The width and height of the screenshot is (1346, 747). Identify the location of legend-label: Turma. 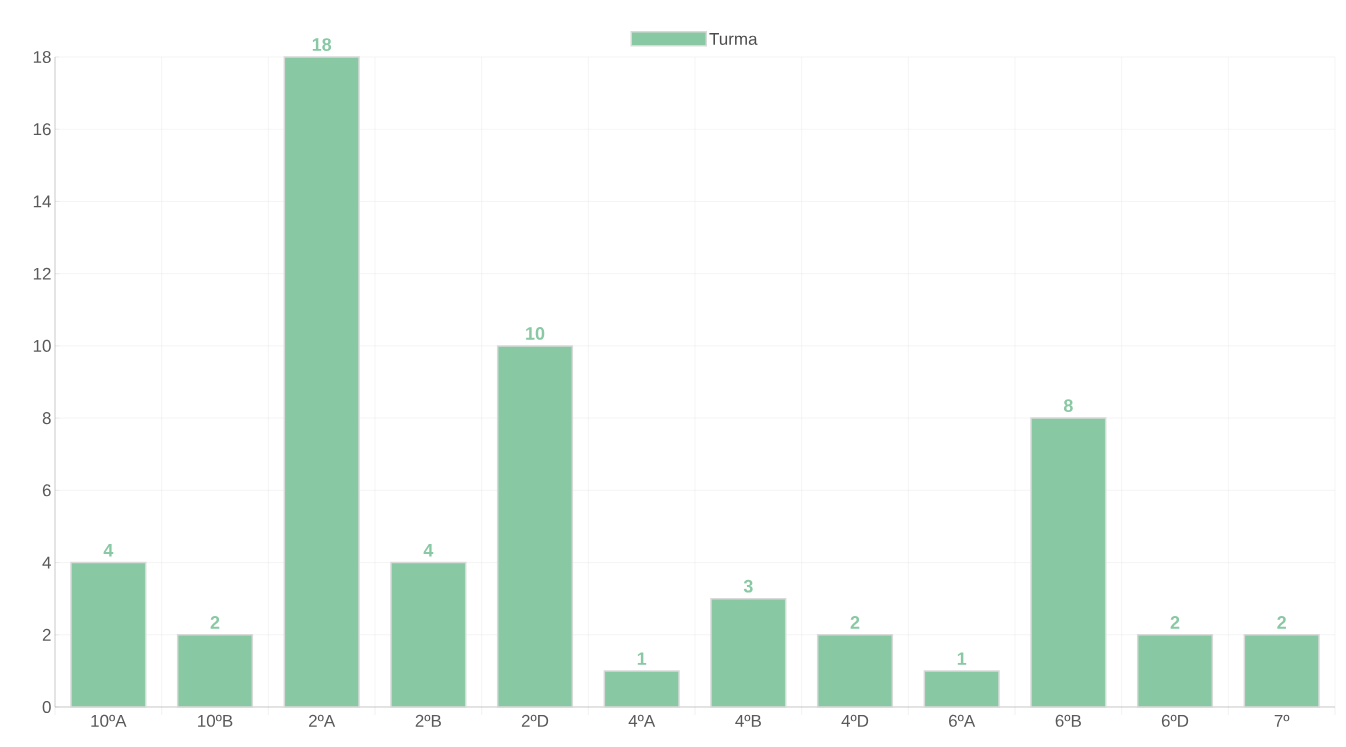
(733, 39).